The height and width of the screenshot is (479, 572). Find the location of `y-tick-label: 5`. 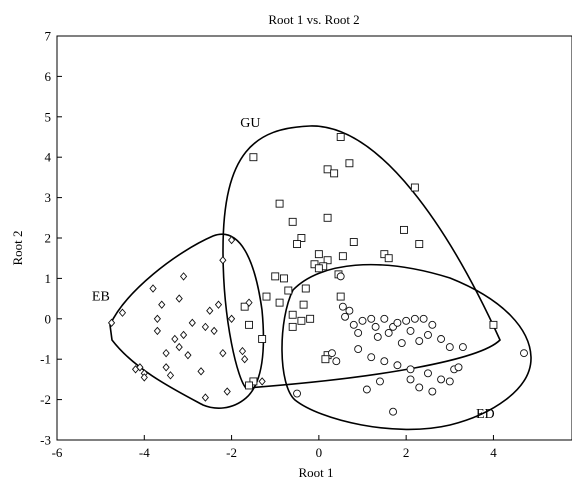

y-tick-label: 5 is located at coordinates (48, 116).